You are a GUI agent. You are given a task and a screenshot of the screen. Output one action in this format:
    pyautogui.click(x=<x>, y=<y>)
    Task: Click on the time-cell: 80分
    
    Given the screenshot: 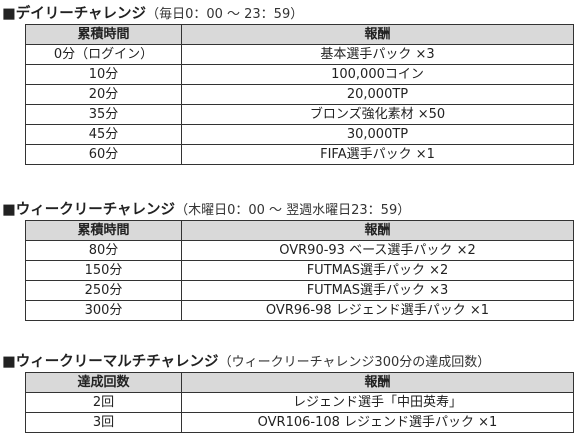 What is the action you would take?
    pyautogui.click(x=103, y=250)
    